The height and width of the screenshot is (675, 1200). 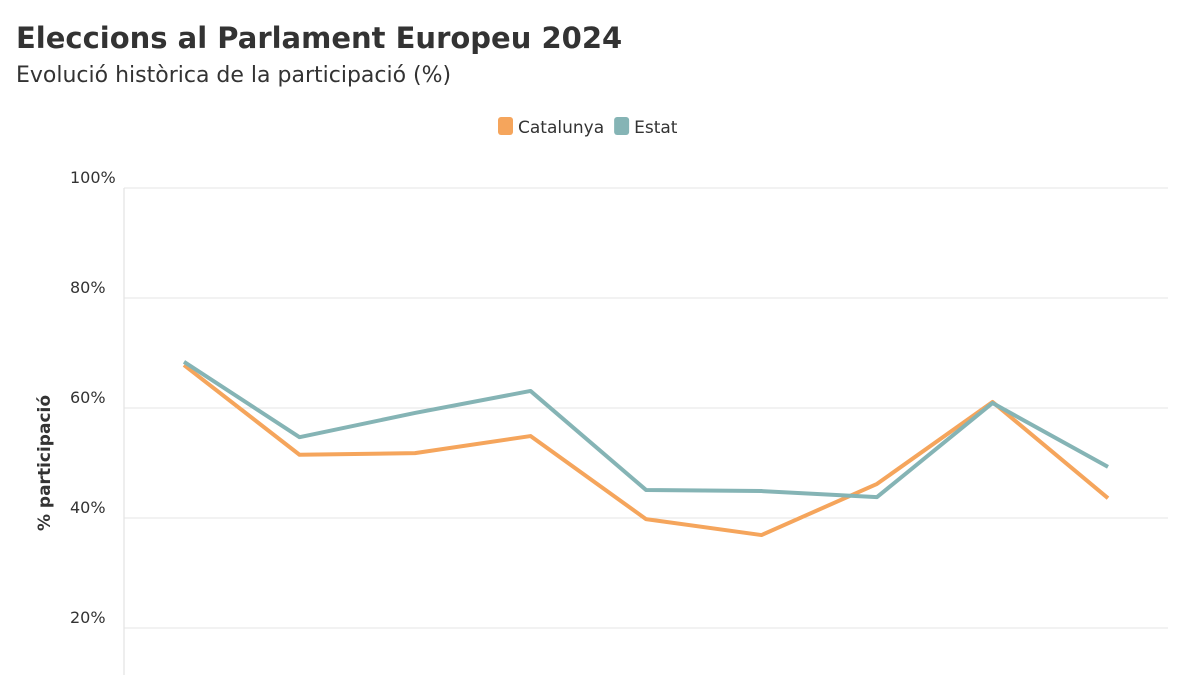 What do you see at coordinates (88, 397) in the screenshot?
I see `y-tick-label: 60%` at bounding box center [88, 397].